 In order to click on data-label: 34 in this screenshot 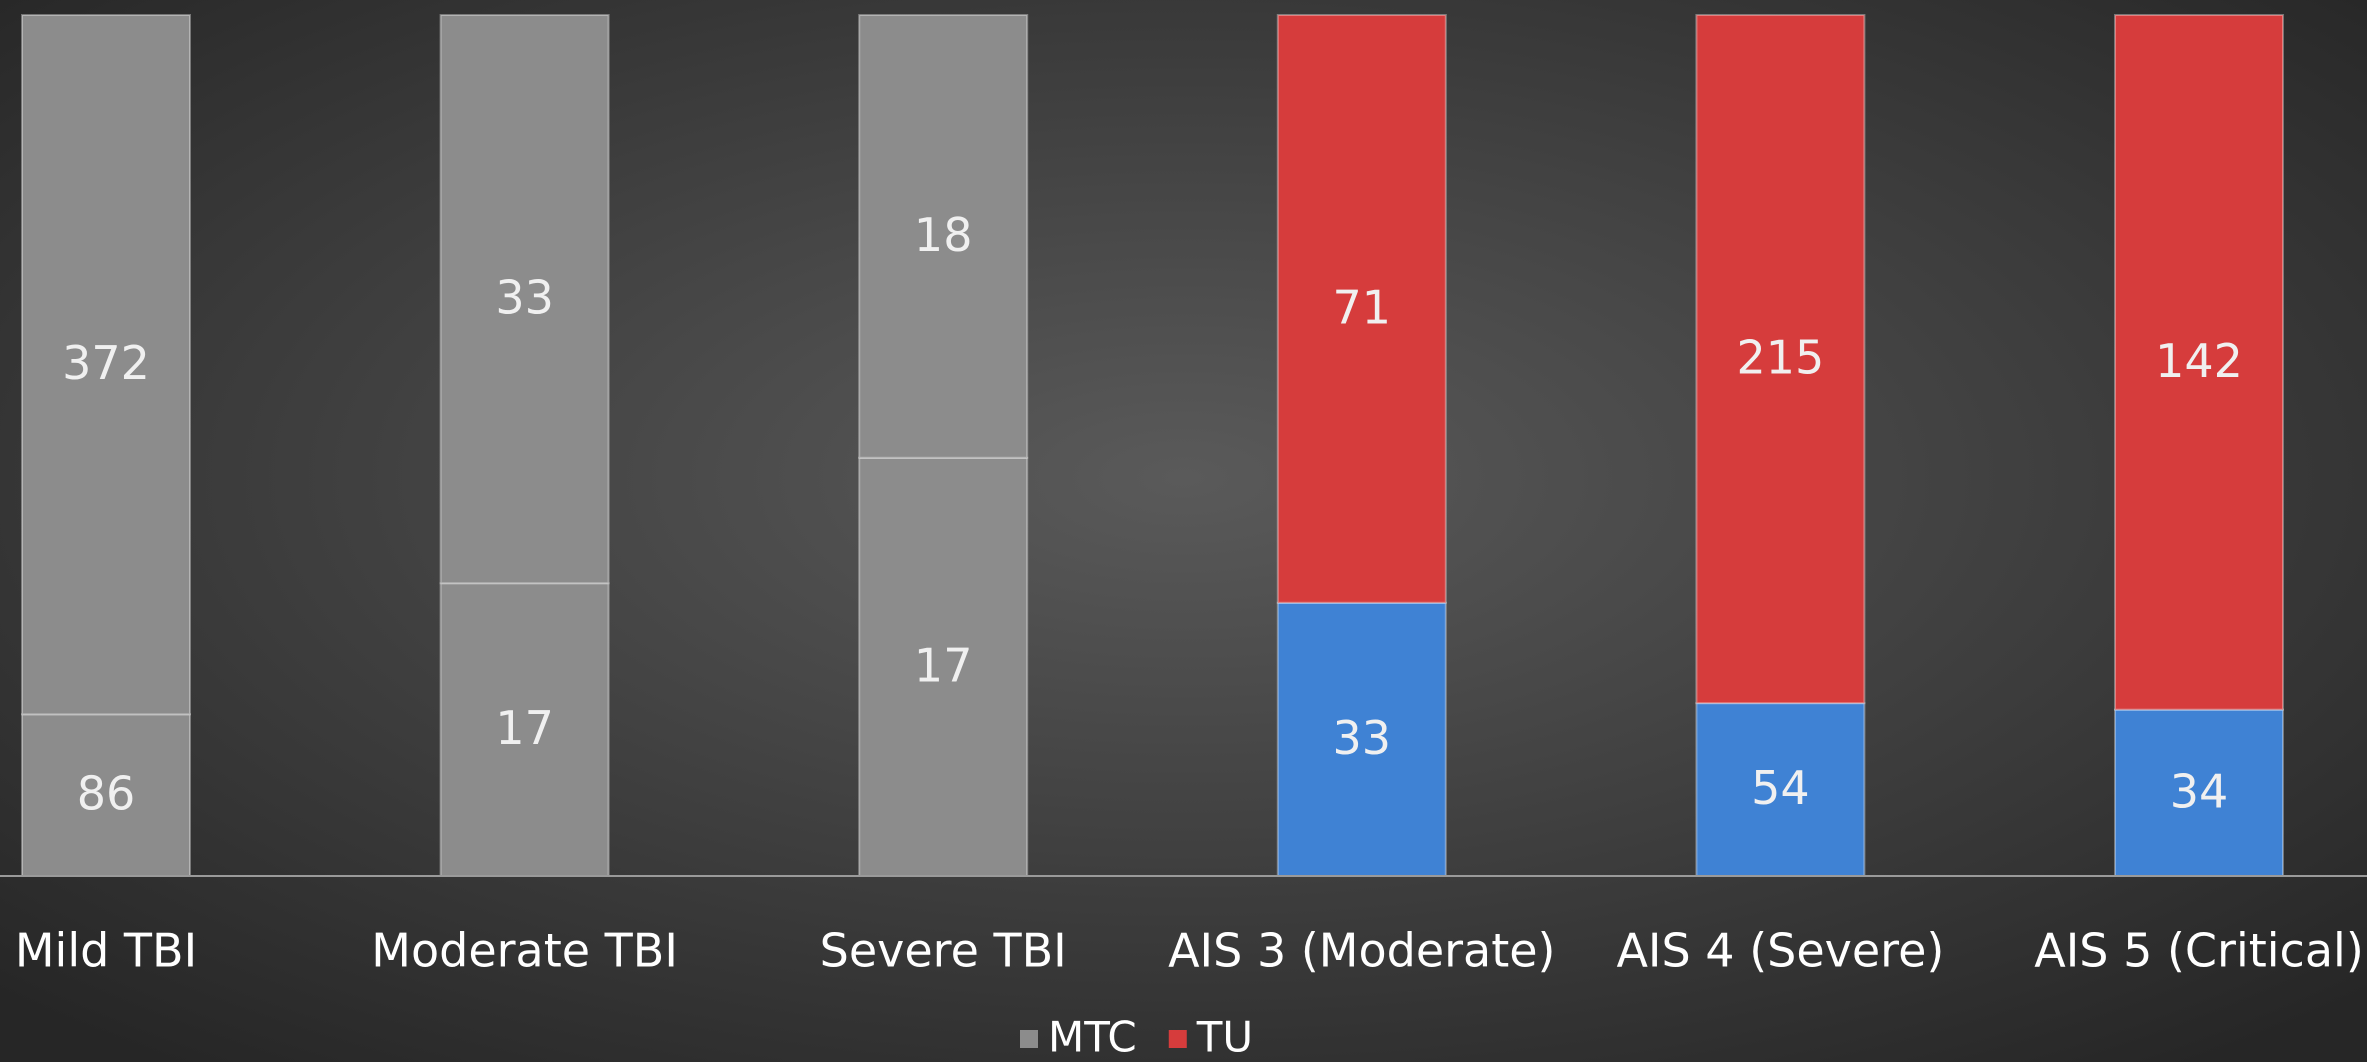, I will do `click(2199, 791)`.